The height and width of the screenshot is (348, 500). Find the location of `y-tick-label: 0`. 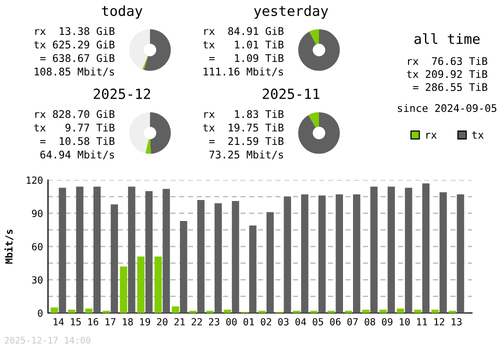

y-tick-label: 0 is located at coordinates (40, 313).